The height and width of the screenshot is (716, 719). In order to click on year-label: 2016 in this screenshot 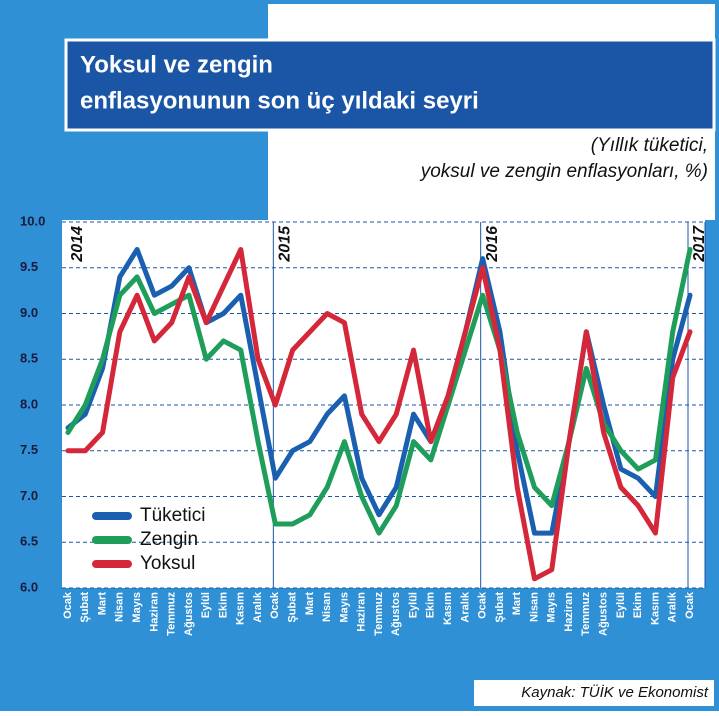, I will do `click(492, 244)`.